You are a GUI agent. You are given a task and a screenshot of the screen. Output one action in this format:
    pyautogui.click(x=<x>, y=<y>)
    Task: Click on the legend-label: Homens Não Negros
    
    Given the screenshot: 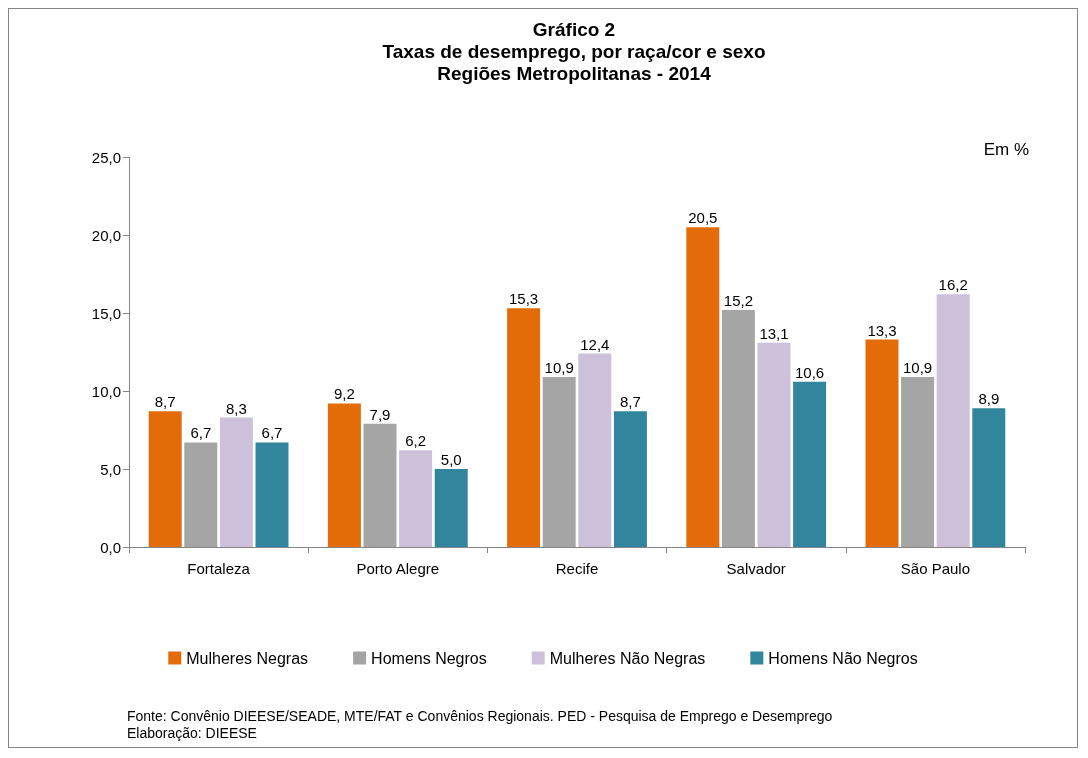 What is the action you would take?
    pyautogui.click(x=843, y=658)
    